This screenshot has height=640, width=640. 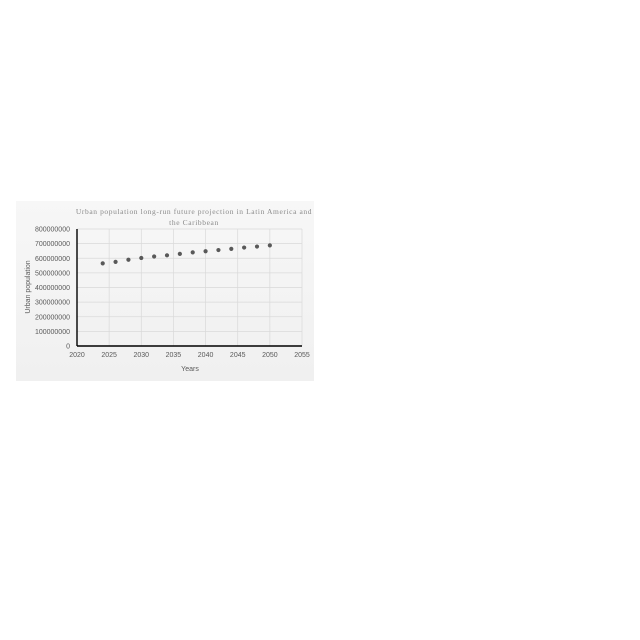 I want to click on y-tick-label: 800000000, so click(x=52, y=230).